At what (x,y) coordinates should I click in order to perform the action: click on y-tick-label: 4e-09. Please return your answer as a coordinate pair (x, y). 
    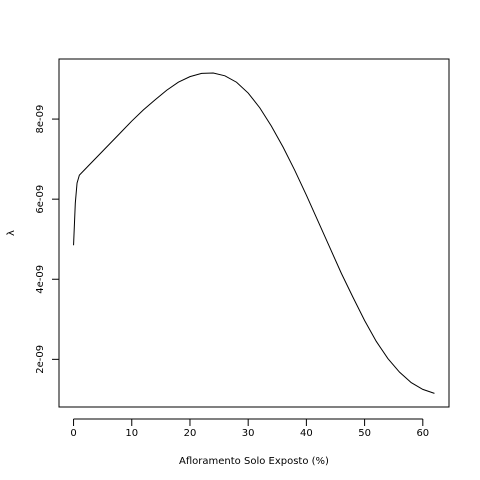
    Looking at the image, I should click on (40, 279).